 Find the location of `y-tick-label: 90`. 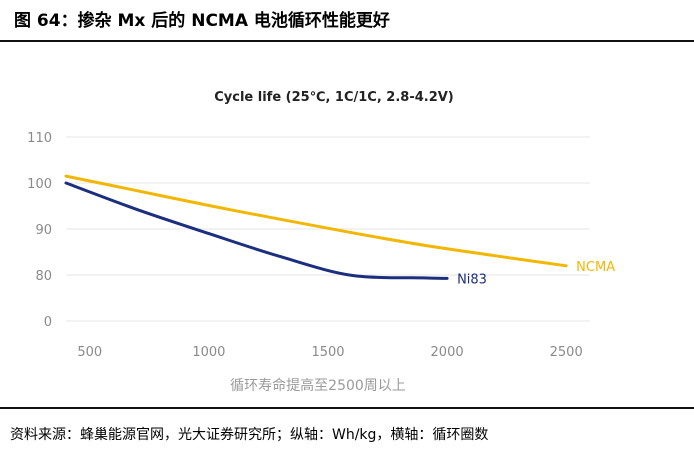

y-tick-label: 90 is located at coordinates (43, 230).